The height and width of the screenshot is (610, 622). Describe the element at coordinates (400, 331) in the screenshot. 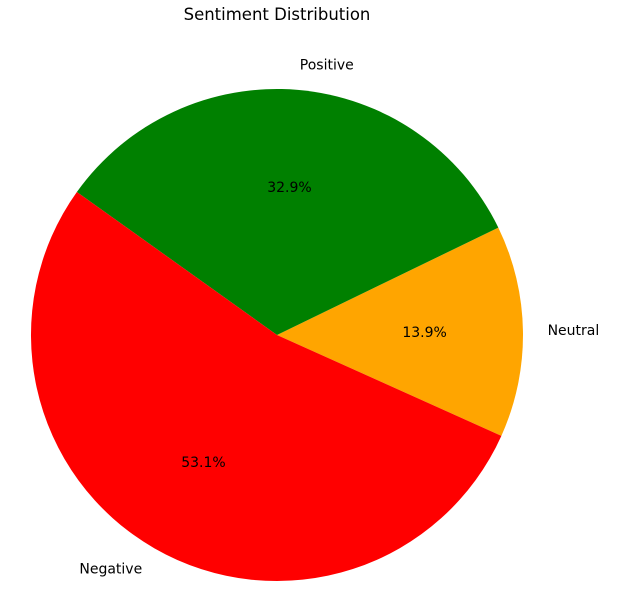

I see `pie-slice-neutral` at that location.